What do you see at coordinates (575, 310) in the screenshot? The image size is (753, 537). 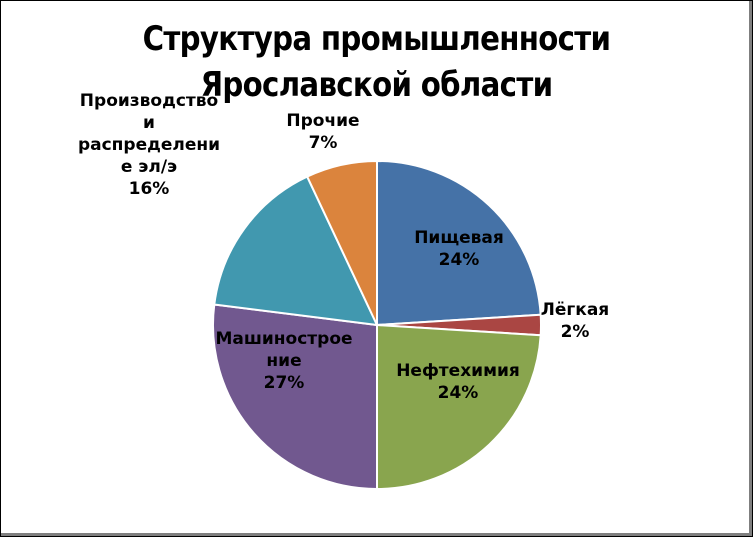 I see `data-label-category-lyogkaya: Лёгкая` at bounding box center [575, 310].